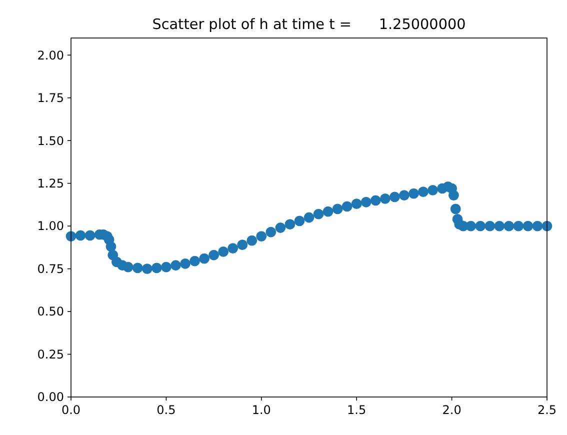  I want to click on y-tick-label: 2.00, so click(50, 55).